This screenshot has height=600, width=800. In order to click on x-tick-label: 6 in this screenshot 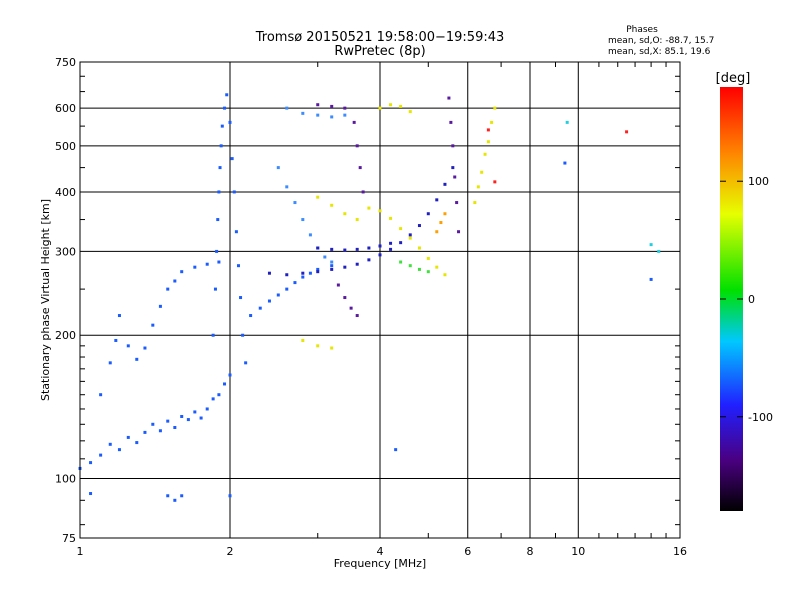, I will do `click(467, 551)`.